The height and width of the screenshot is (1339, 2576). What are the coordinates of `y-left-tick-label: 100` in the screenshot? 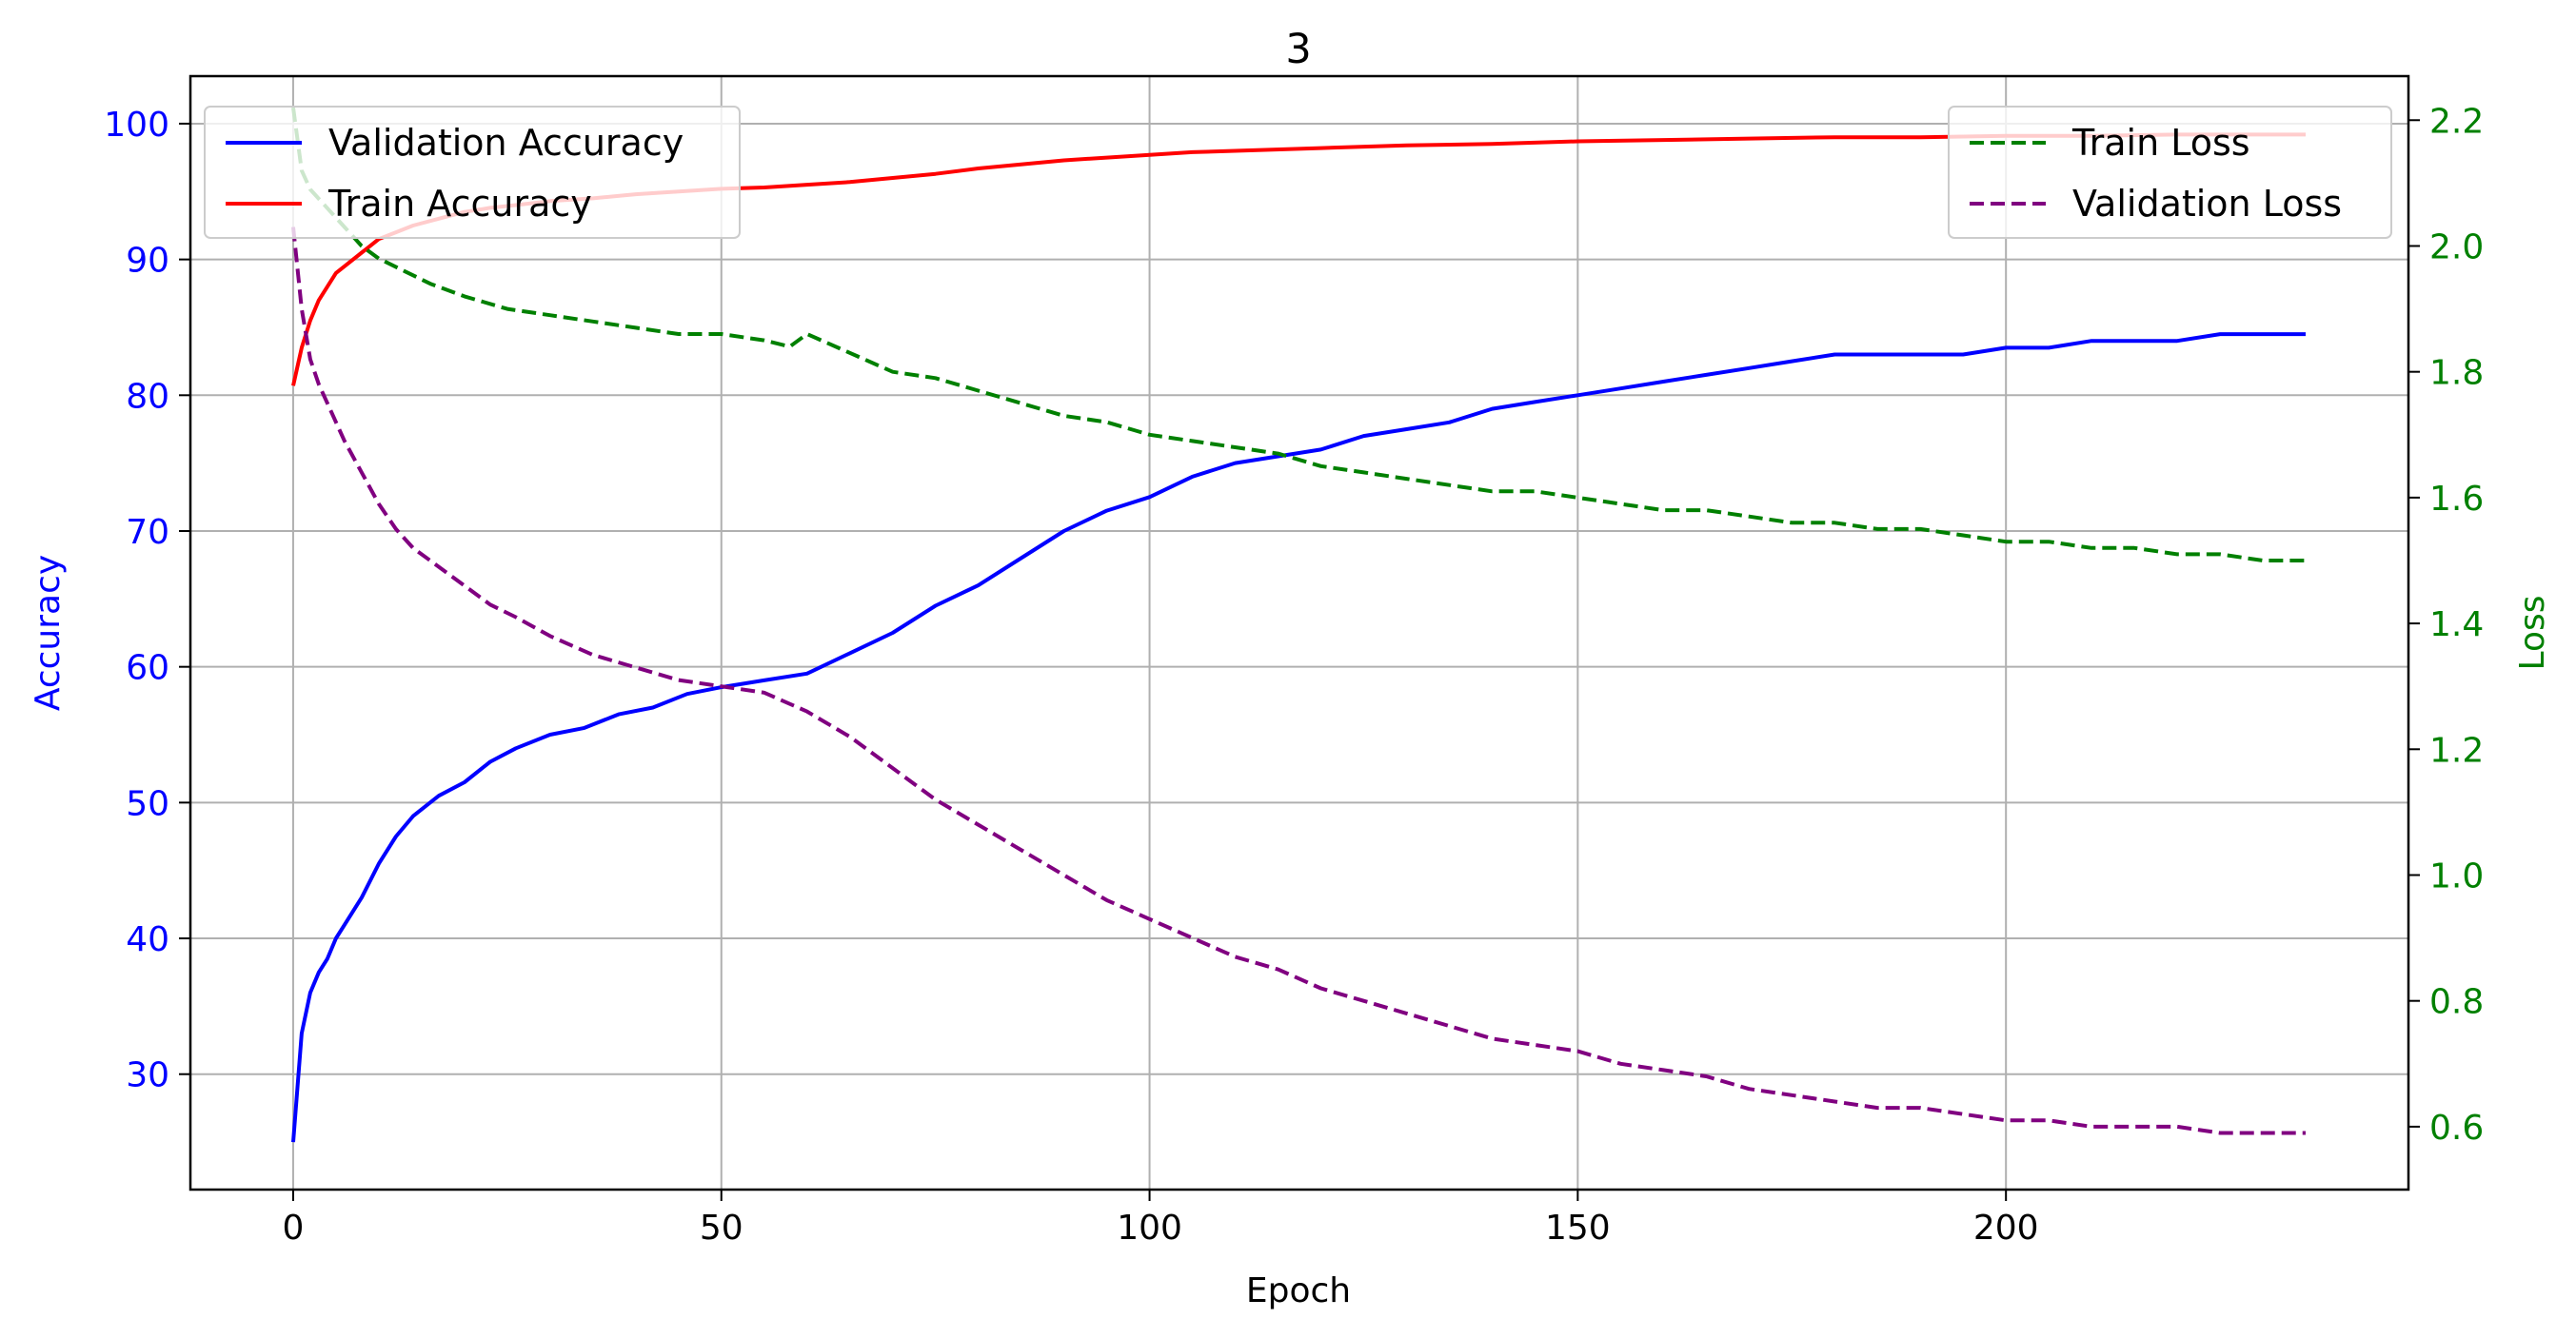 It's located at (136, 125).